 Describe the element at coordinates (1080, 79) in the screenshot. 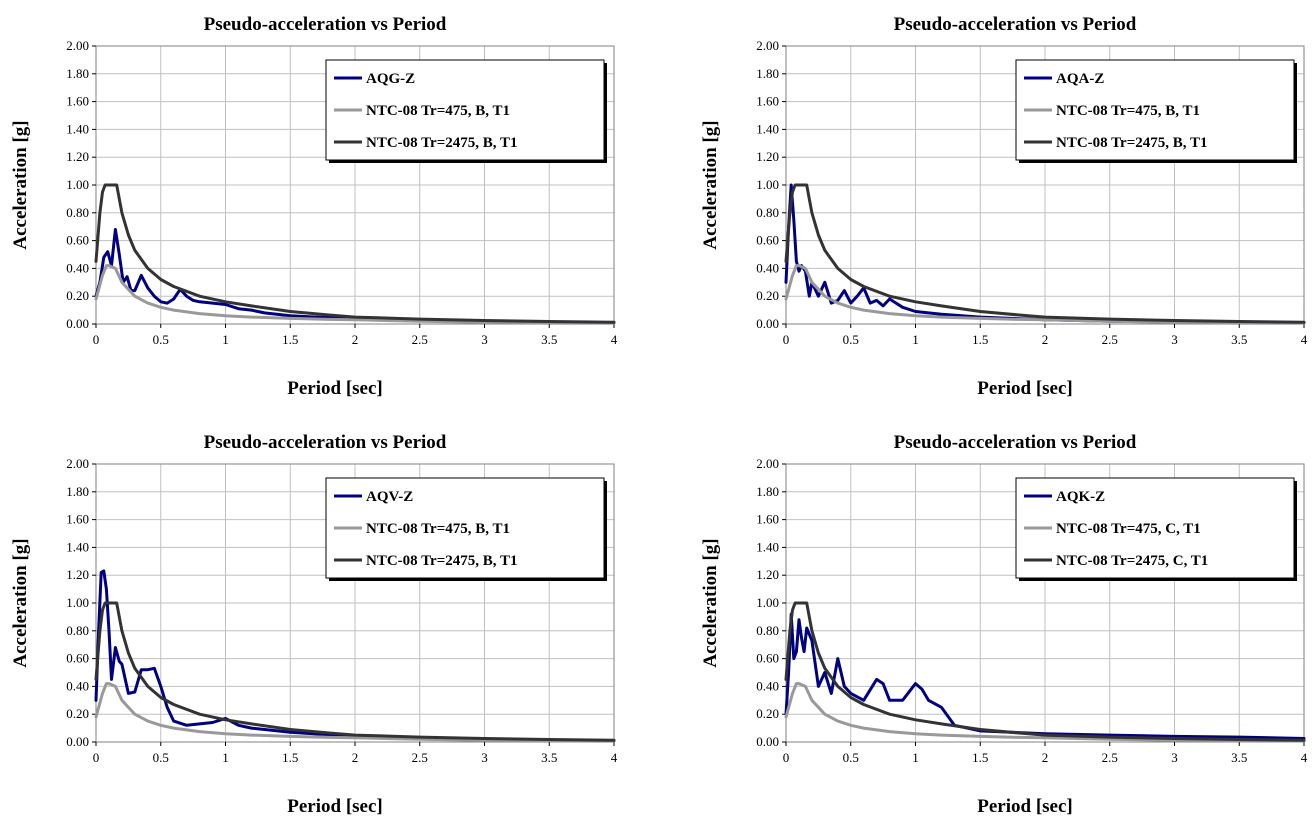

I see `legend-entry: AQA-Z` at that location.